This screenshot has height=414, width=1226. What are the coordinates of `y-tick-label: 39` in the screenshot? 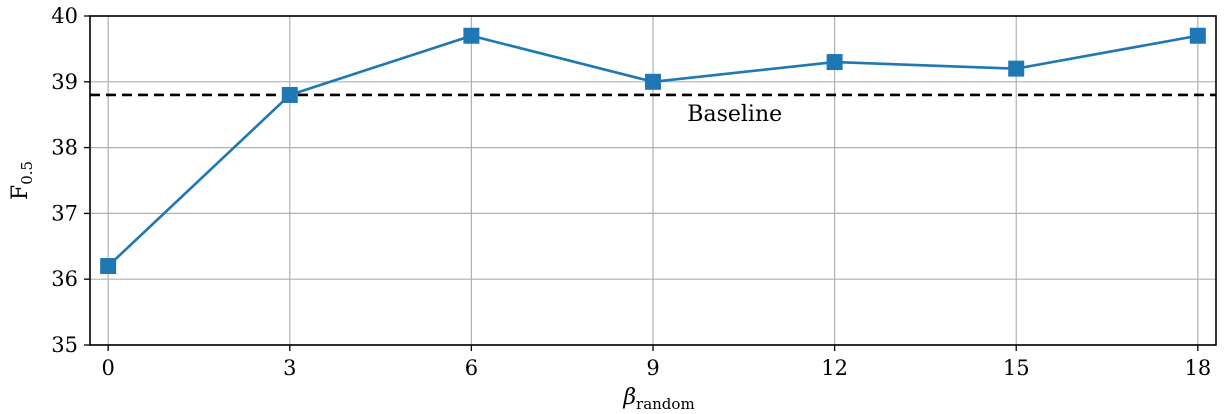 It's located at (64, 82).